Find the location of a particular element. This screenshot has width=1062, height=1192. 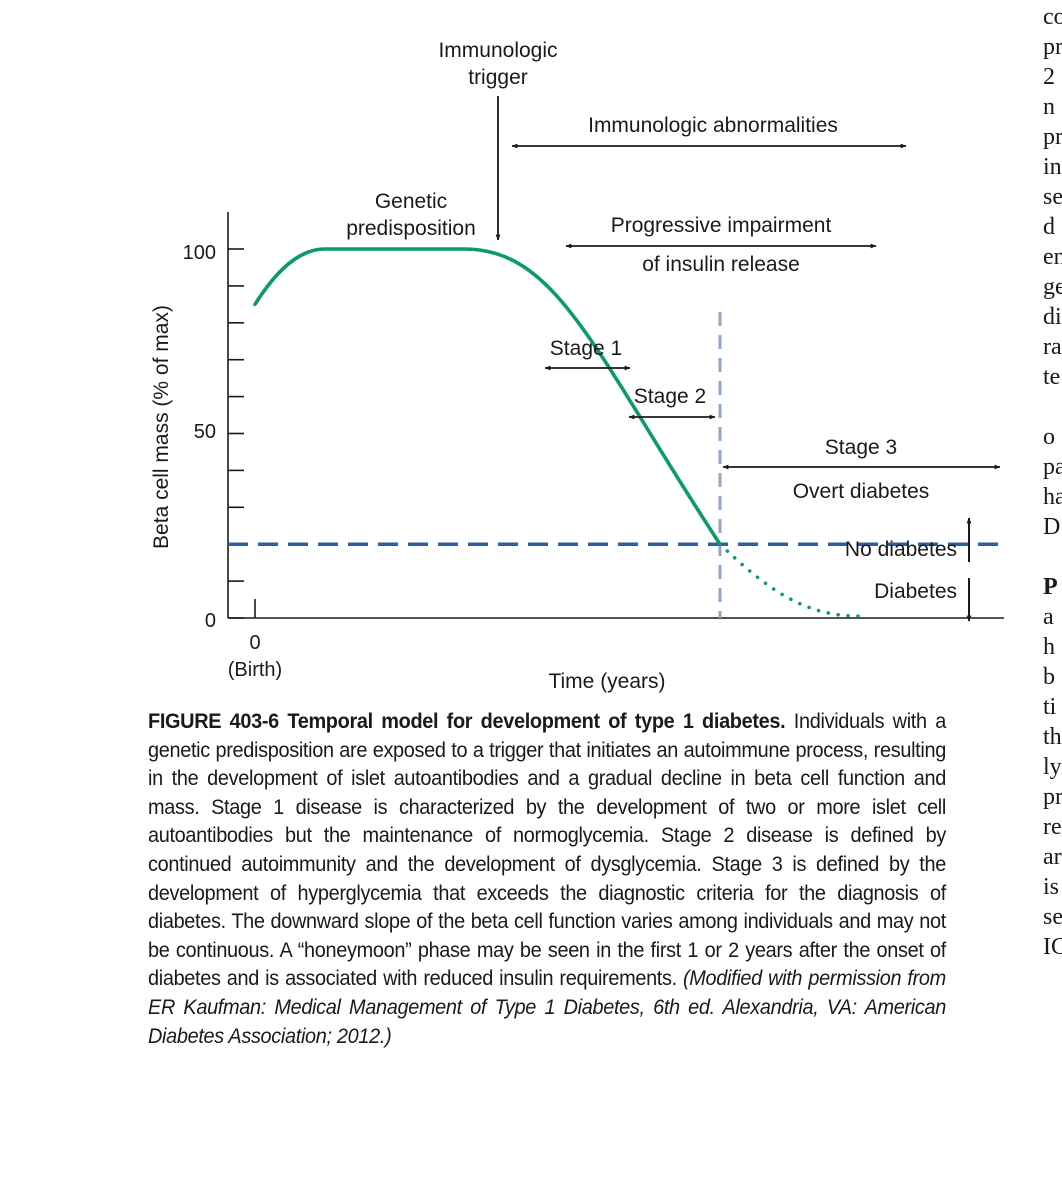

adjacent-column-line: P is located at coordinates (1050, 587).